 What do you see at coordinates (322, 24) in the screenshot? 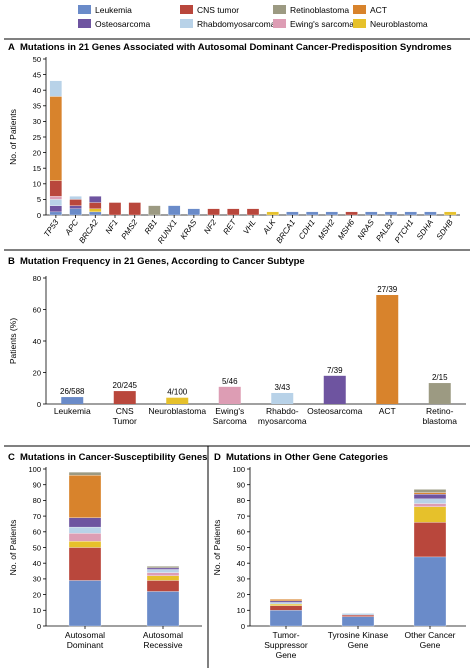
I see `legend-label: Ewing's sarcoma` at bounding box center [322, 24].